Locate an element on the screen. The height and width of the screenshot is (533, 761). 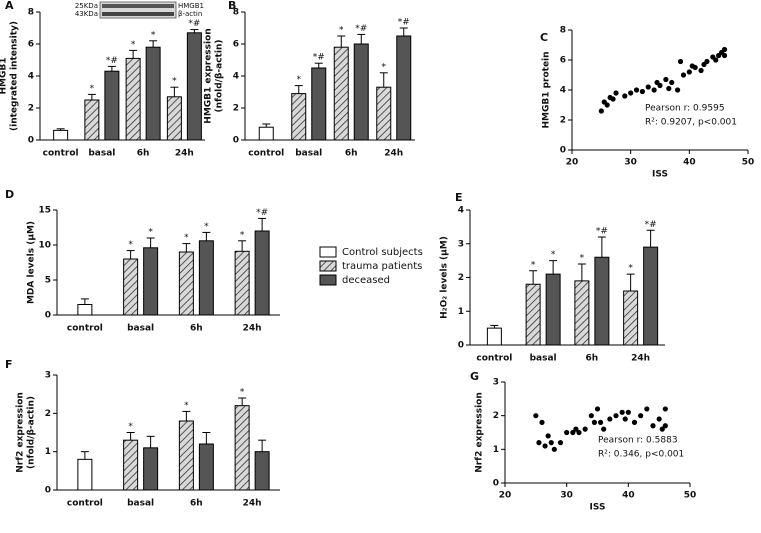
y-axis-label: (integrated intensity) is located at coordinates (15, 76).